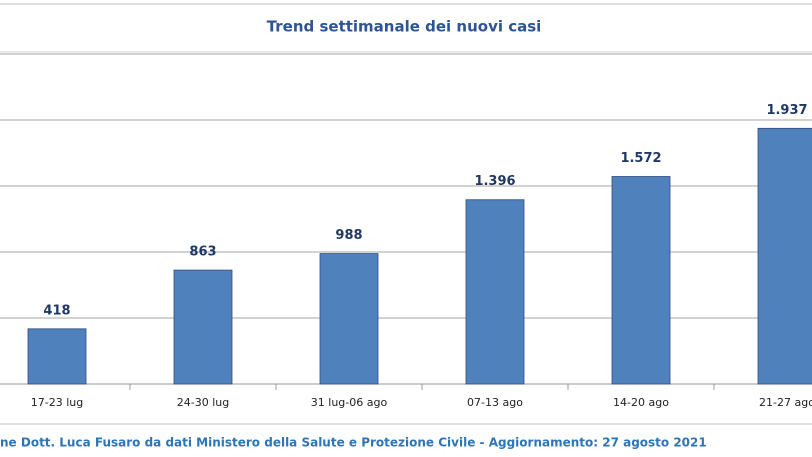 This screenshot has height=457, width=812. I want to click on x-tick-label: 14-20 ago, so click(641, 402).